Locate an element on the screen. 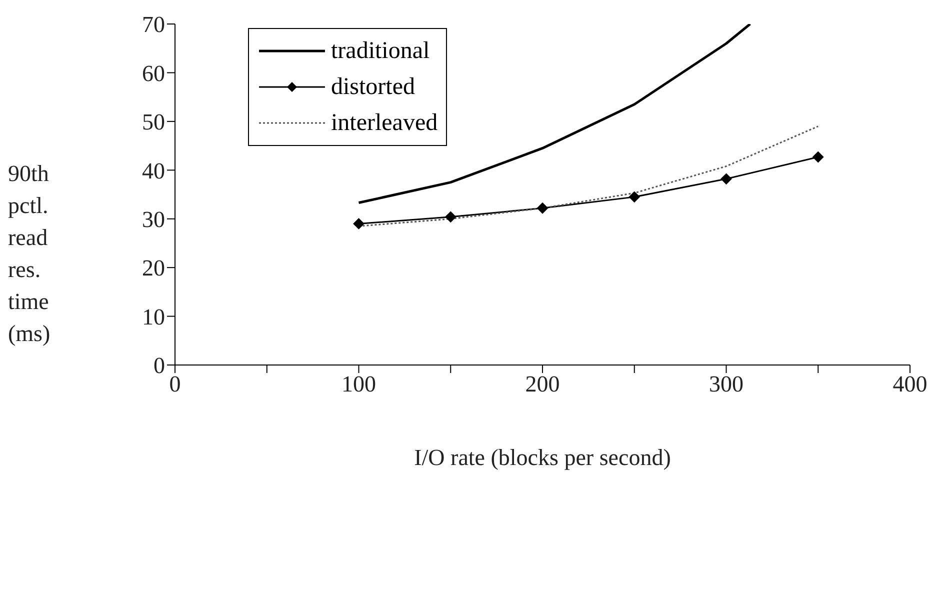  y-tick-label: 60 is located at coordinates (153, 73).